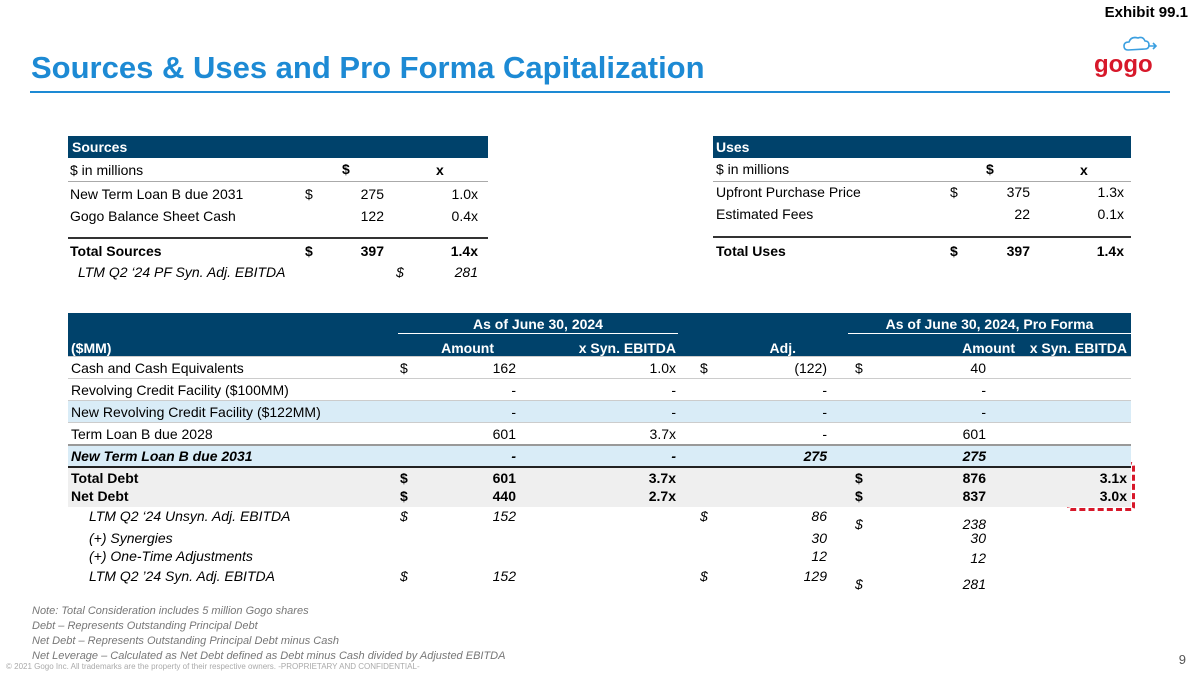 This screenshot has width=1200, height=675. Describe the element at coordinates (180, 390) in the screenshot. I see `cap-row-label: Revolving Credit Facility ($100MM)` at that location.